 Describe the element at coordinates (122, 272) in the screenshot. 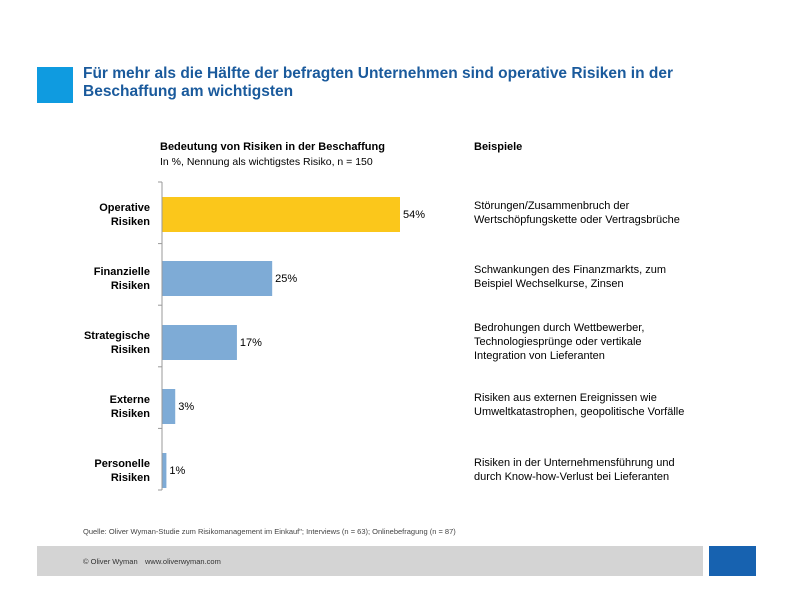

I see `category-label-1-0: Finanzielle` at that location.